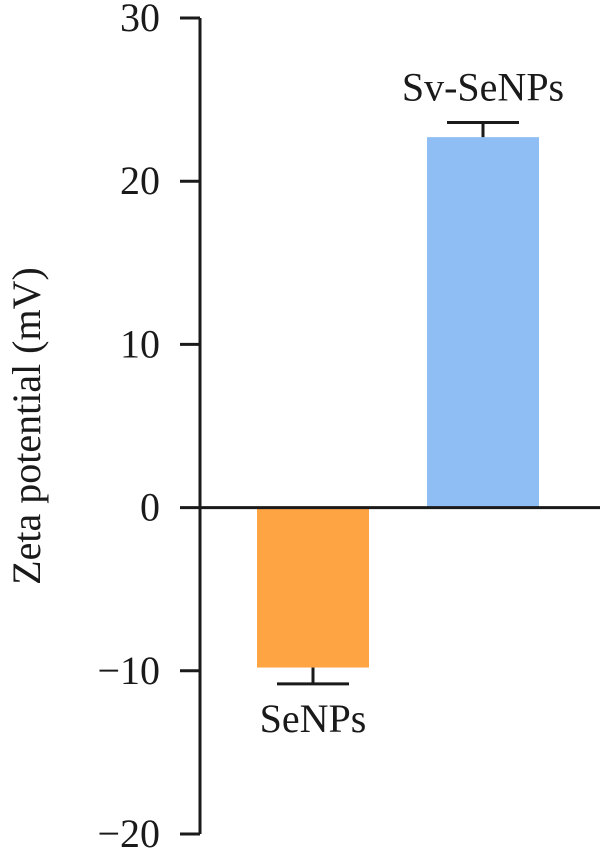 The image size is (600, 852). What do you see at coordinates (128, 426) in the screenshot?
I see `y-tick-labels: 30 20 10 0 −10 −20` at bounding box center [128, 426].